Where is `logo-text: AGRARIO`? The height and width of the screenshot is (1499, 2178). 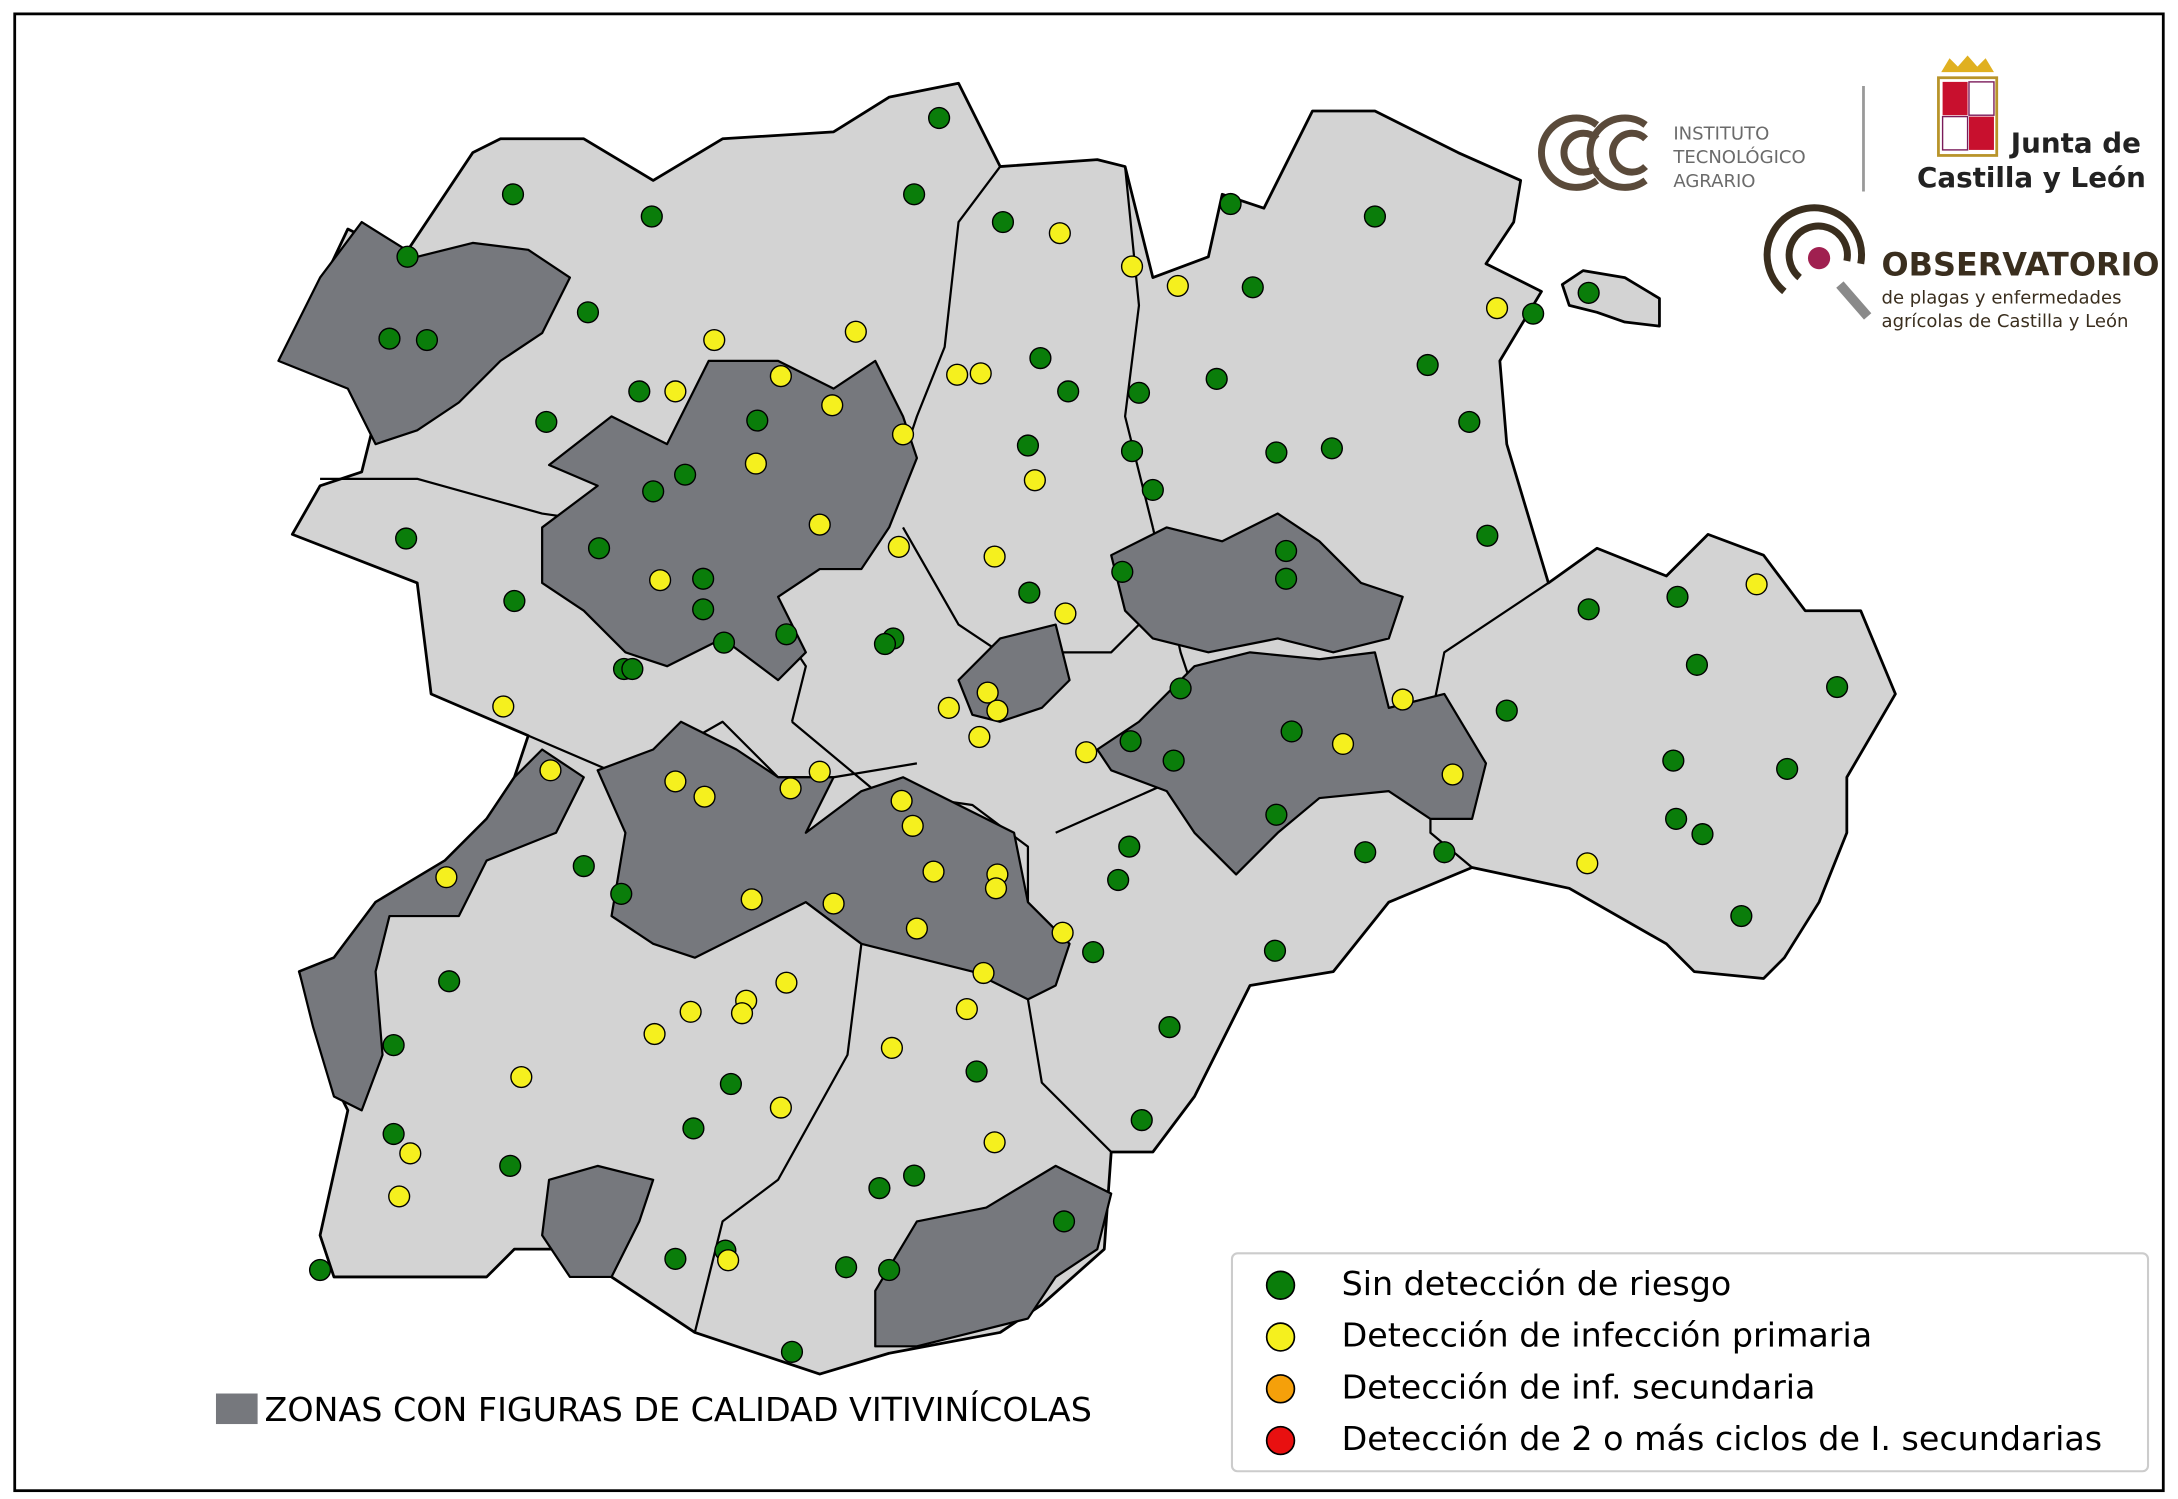 logo-text: AGRARIO is located at coordinates (1714, 181).